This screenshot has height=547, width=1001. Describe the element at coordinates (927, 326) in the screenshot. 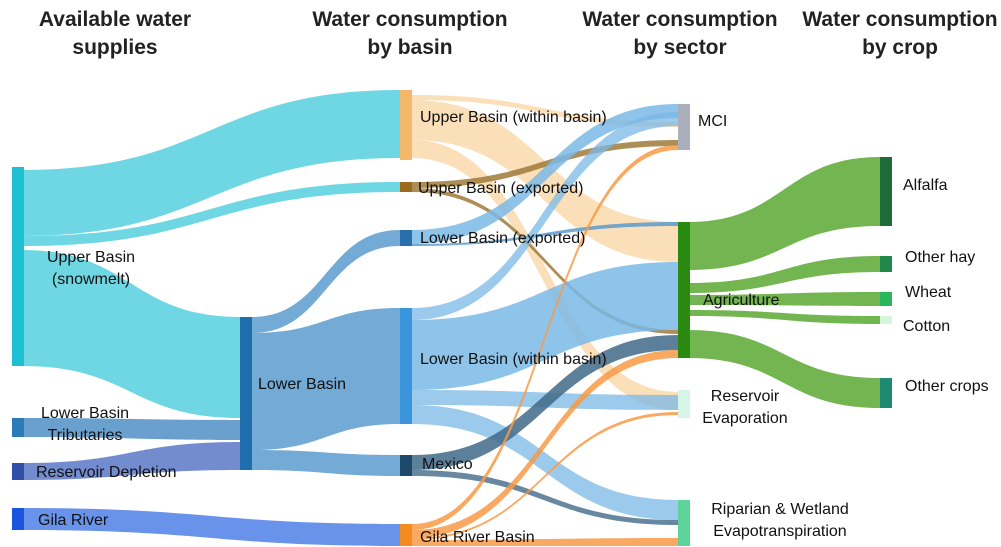

I see `node-label: Cotton` at that location.